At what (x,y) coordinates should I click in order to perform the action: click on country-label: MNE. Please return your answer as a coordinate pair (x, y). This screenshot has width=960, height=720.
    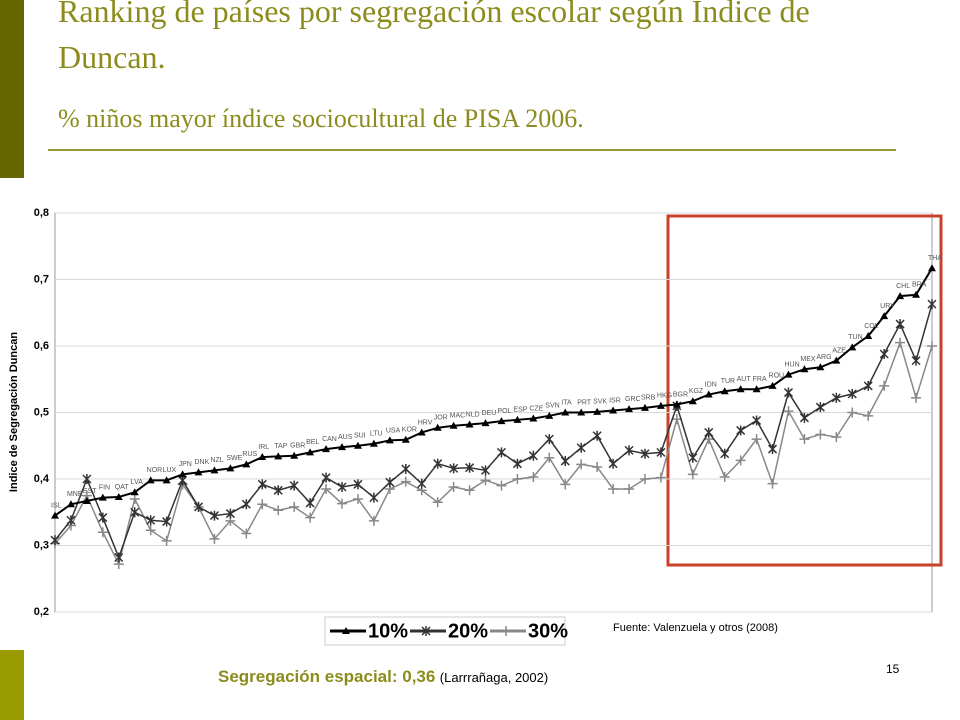
    Looking at the image, I should click on (75, 494).